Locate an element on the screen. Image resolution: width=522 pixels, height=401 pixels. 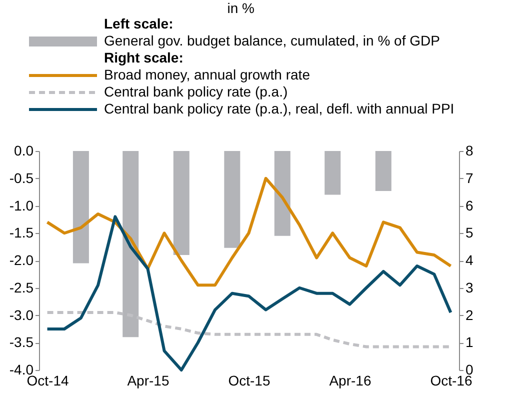
y-tick-label: -1.5 is located at coordinates (21, 232).